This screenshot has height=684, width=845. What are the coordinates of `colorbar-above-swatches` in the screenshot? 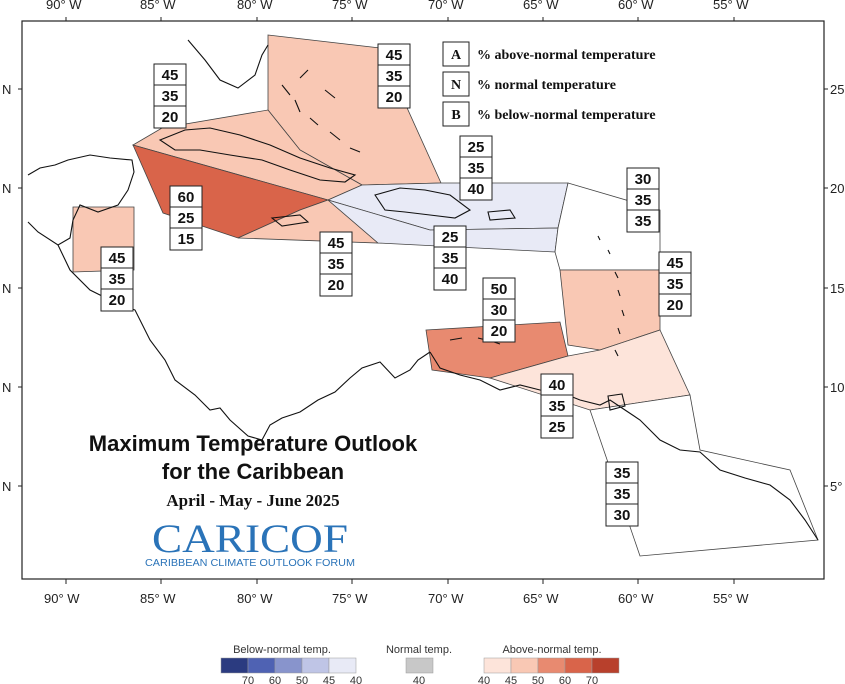 It's located at (551, 665).